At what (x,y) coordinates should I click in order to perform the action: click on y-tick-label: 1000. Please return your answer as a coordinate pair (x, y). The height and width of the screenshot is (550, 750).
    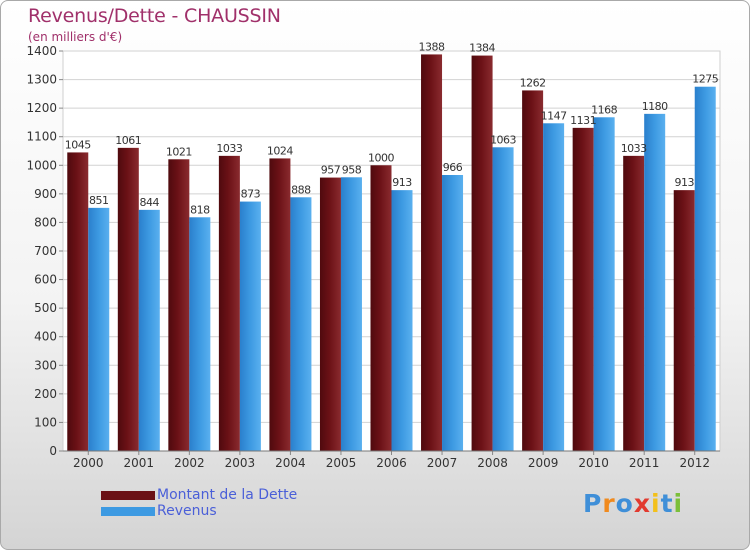
    Looking at the image, I should click on (41, 165).